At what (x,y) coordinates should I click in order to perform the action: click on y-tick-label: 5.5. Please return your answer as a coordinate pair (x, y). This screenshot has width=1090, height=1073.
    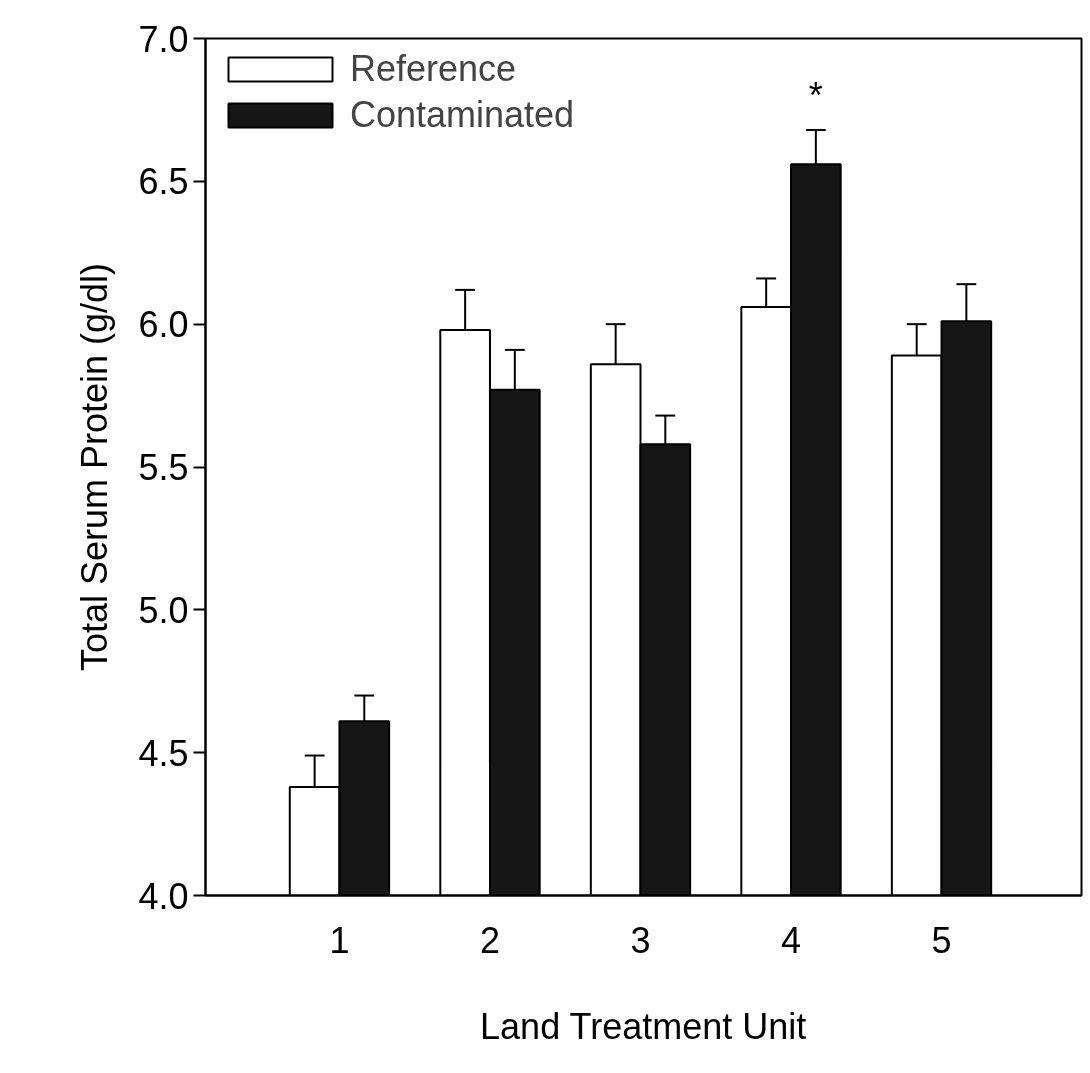
    Looking at the image, I should click on (163, 467).